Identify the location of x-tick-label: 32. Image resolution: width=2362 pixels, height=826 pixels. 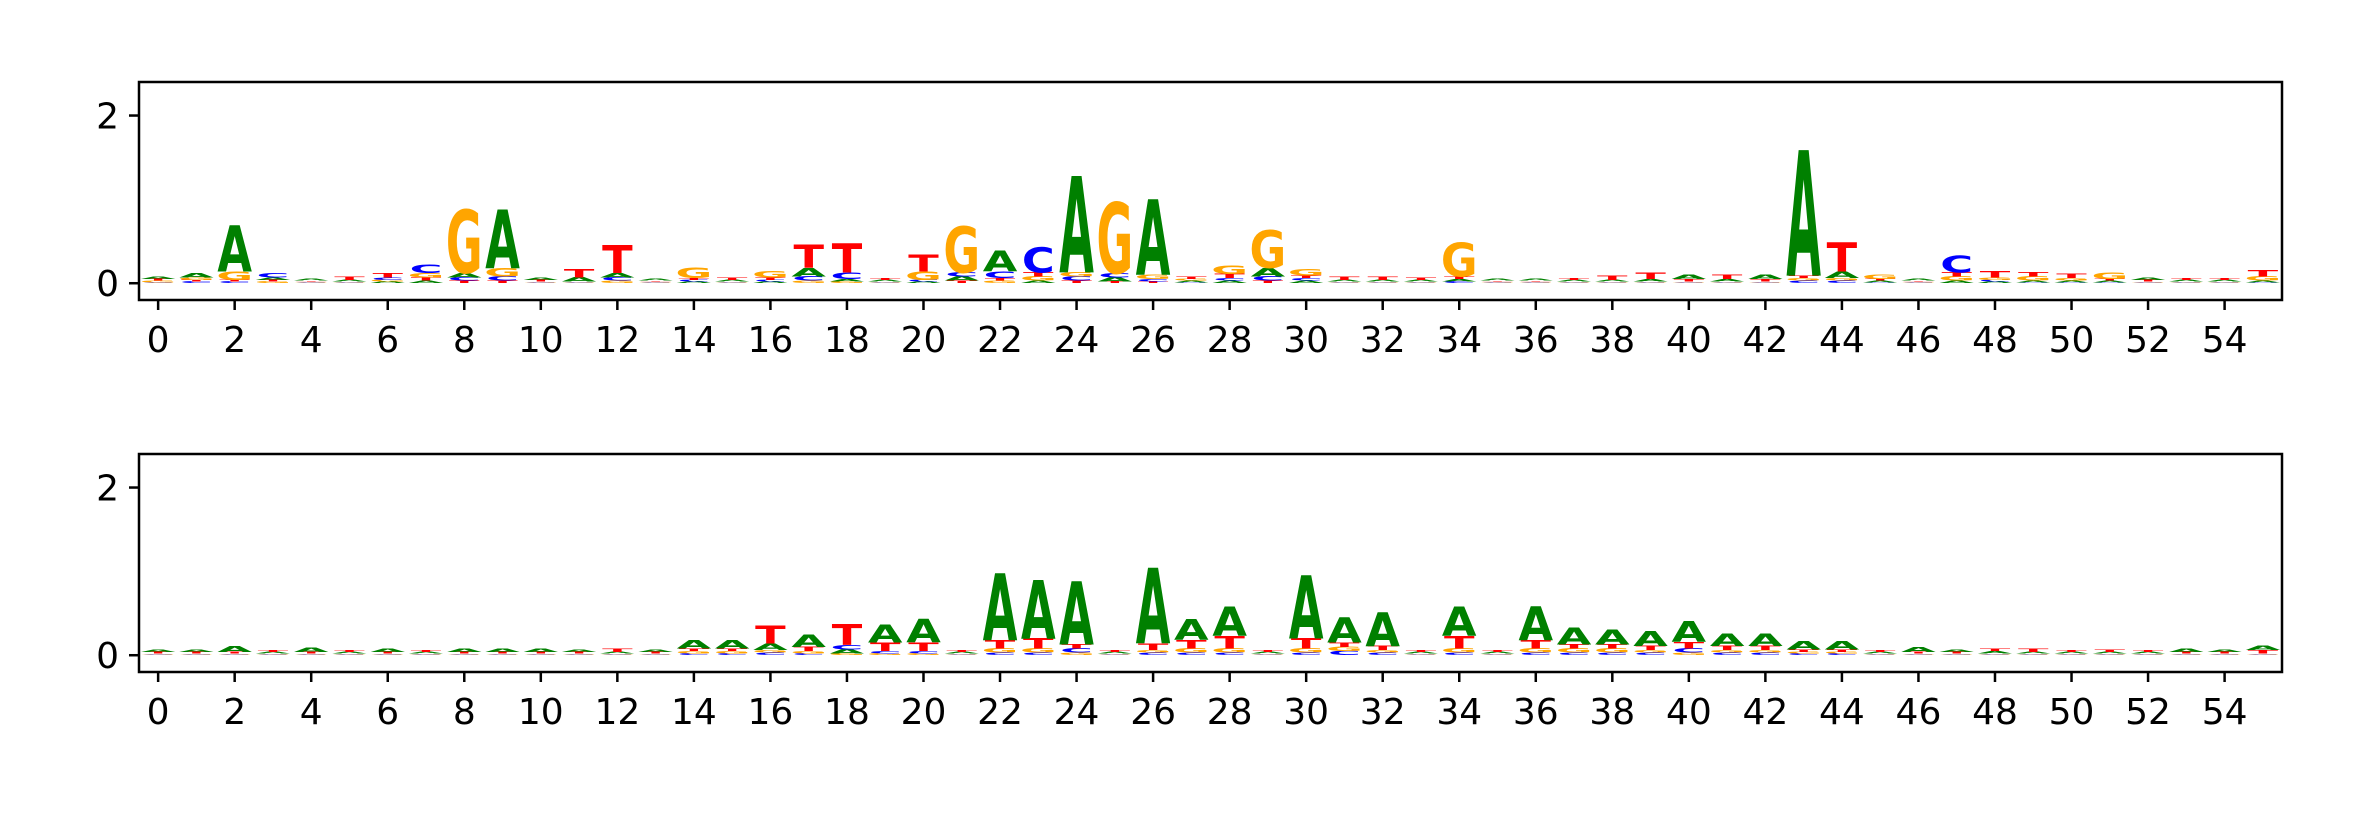
(1383, 712).